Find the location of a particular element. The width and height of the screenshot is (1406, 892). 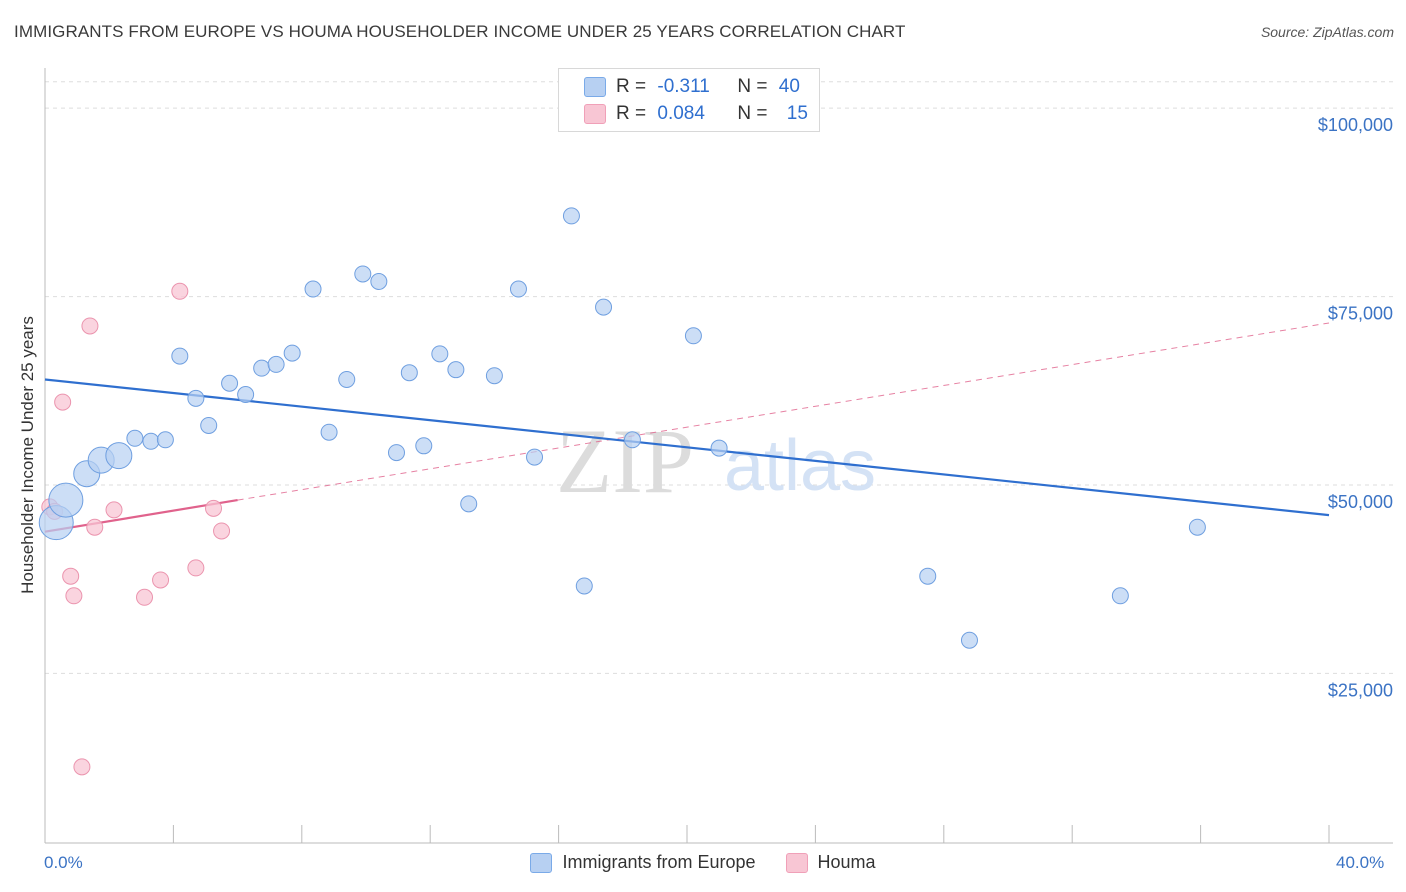

watermark-atlas: atlas is located at coordinates (800, 466).